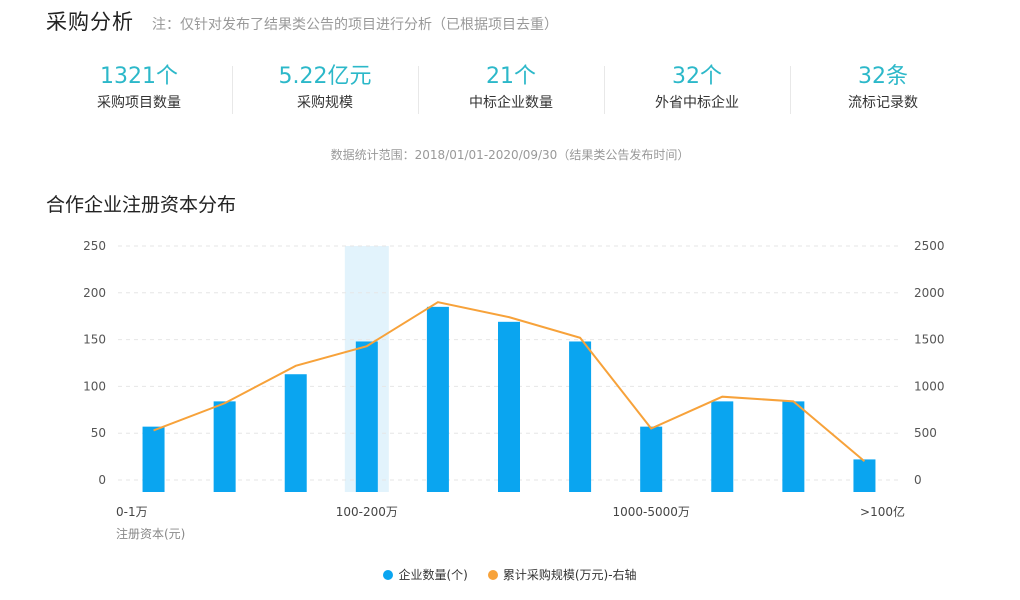 This screenshot has height=600, width=1020. Describe the element at coordinates (139, 76) in the screenshot. I see `stat-value: 1321个` at that location.